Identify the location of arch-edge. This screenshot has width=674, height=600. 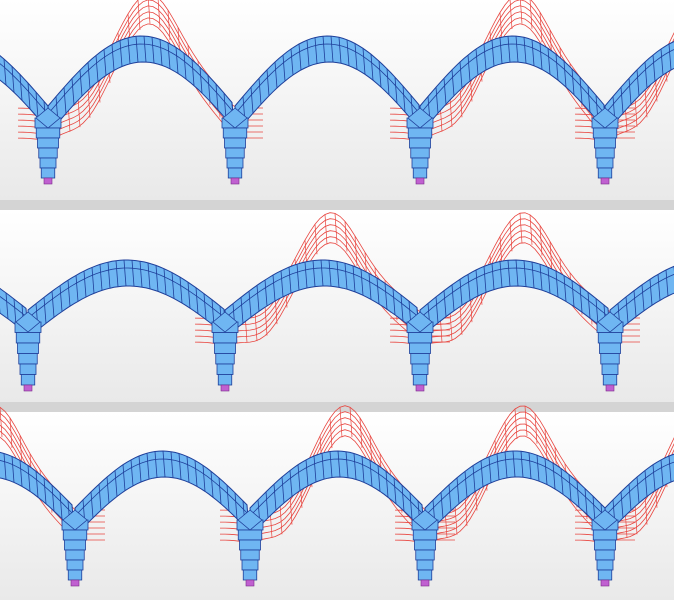
(24, 89).